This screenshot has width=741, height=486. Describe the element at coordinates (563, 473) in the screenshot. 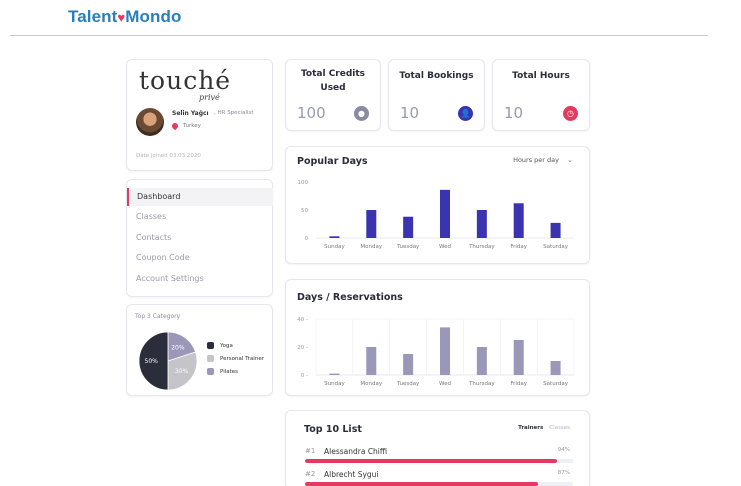

I see `row-percent: 87%` at that location.